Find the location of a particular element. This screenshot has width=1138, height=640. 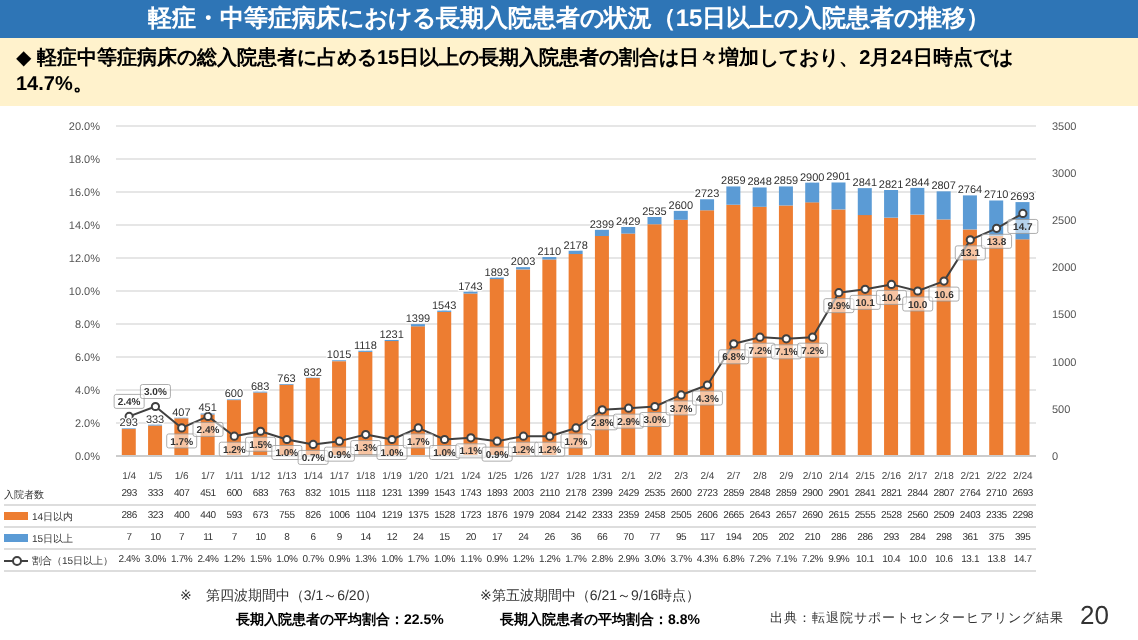

chart-title: 軽症・中等症病床における長期入院患者の状況（15日以上の入院患者の推移） is located at coordinates (569, 19).